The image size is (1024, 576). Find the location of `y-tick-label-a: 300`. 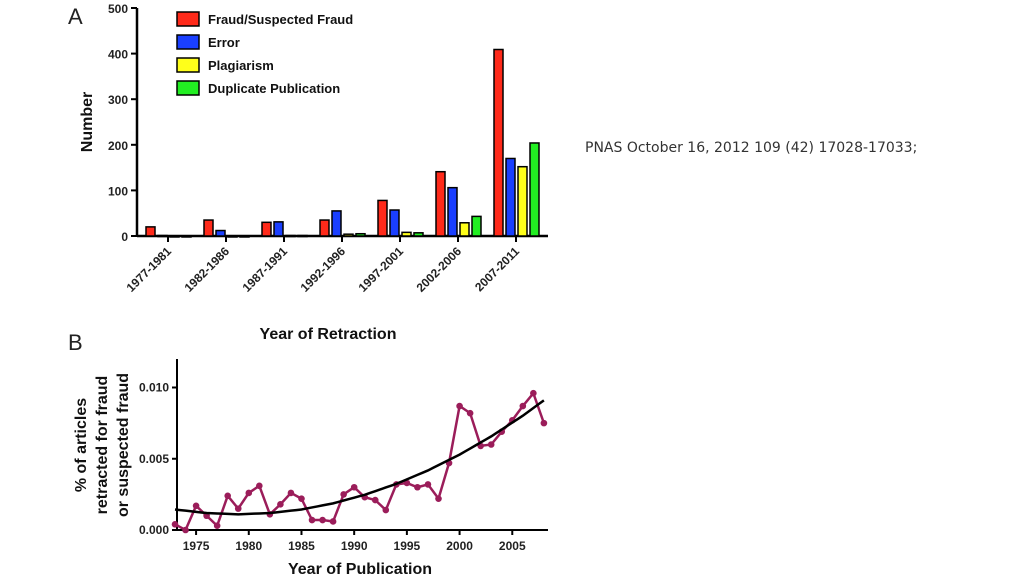

y-tick-label-a: 300 is located at coordinates (118, 100).